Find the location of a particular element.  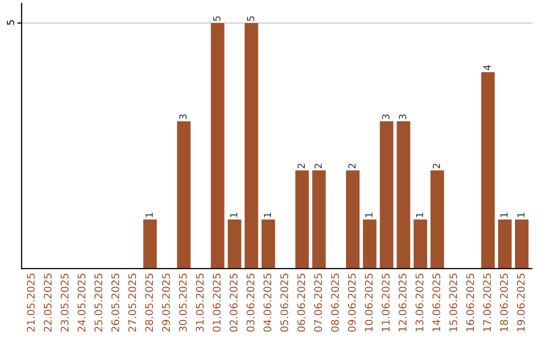

x-tick-label: 11.06.2025 is located at coordinates (386, 303).